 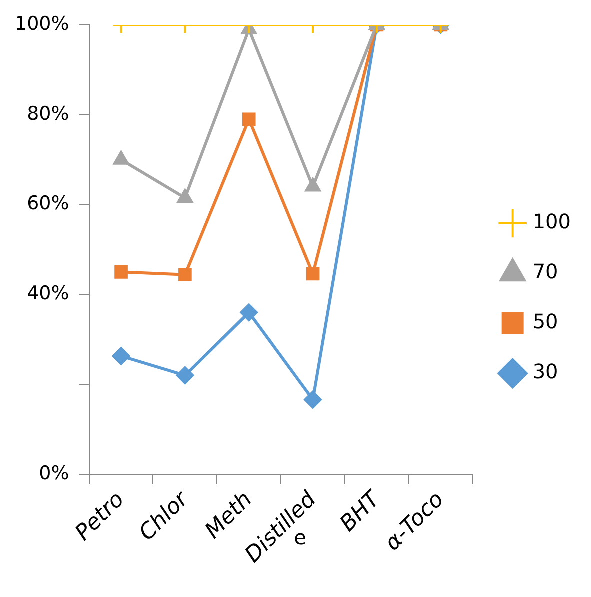 What do you see at coordinates (48, 203) in the screenshot?
I see `y-tick-label: 60%` at bounding box center [48, 203].